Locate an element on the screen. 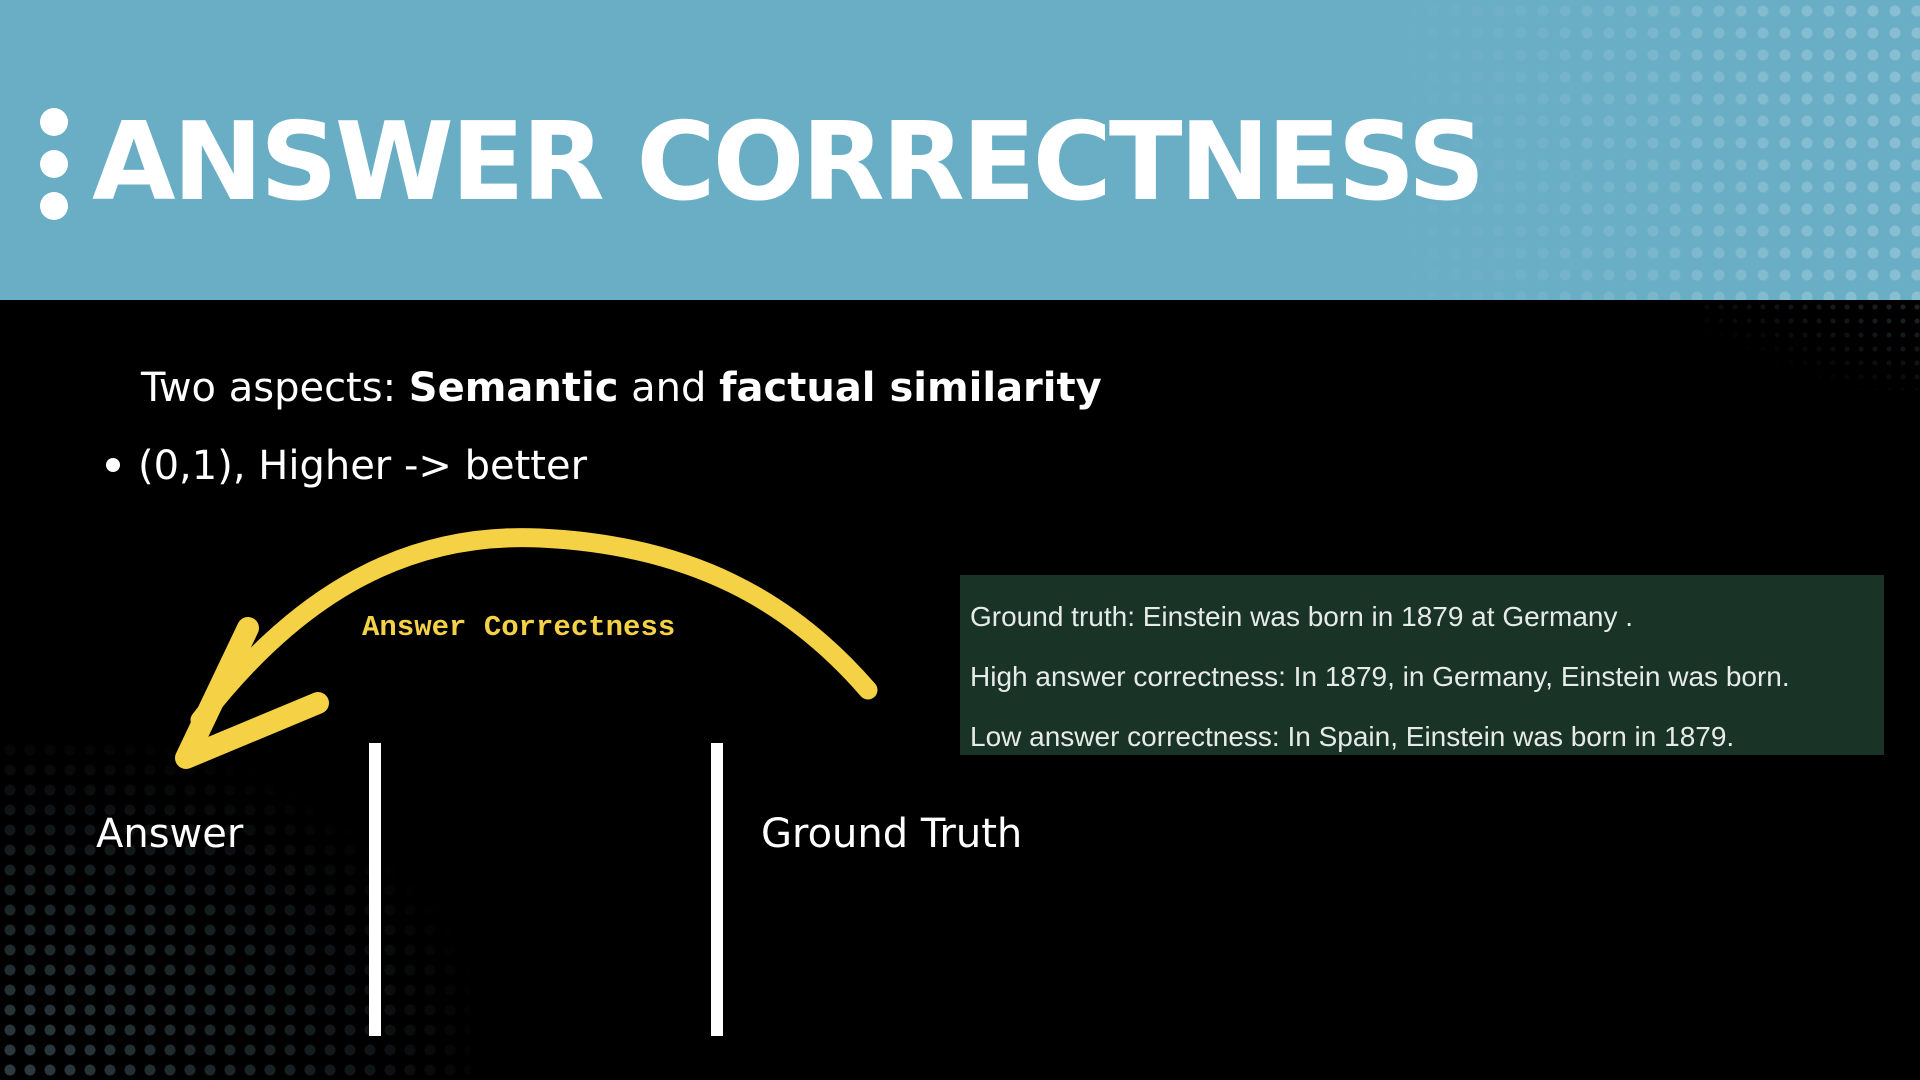 This screenshot has height=1080, width=1920. intro-term-semantic: Semantic is located at coordinates (513, 388).